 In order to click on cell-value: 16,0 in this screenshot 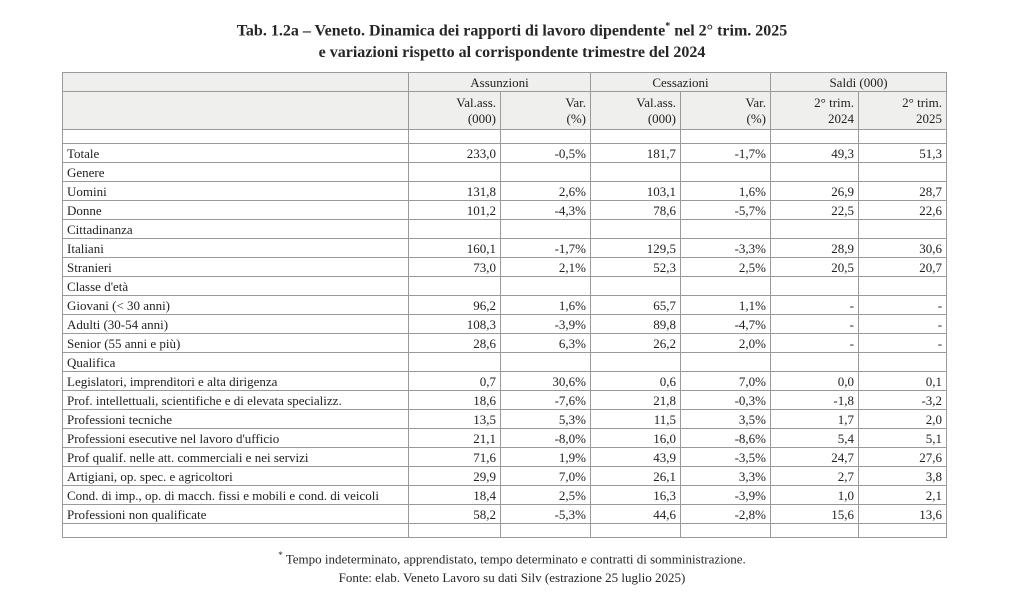, I will do `click(635, 438)`.